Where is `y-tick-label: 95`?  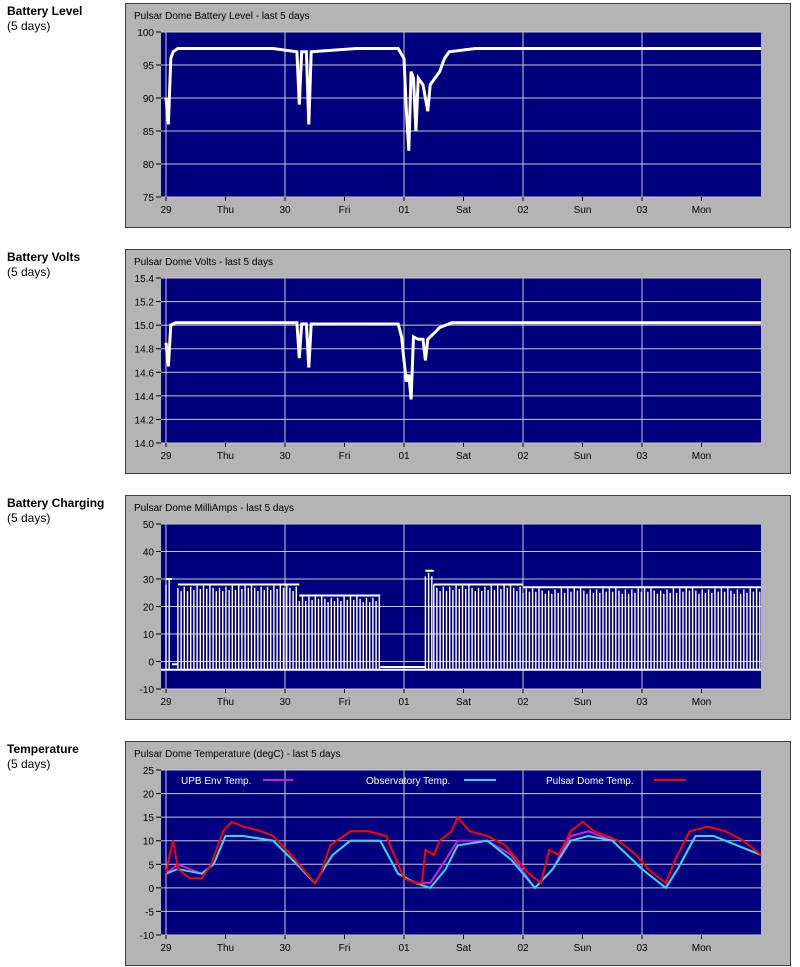 y-tick-label: 95 is located at coordinates (149, 66).